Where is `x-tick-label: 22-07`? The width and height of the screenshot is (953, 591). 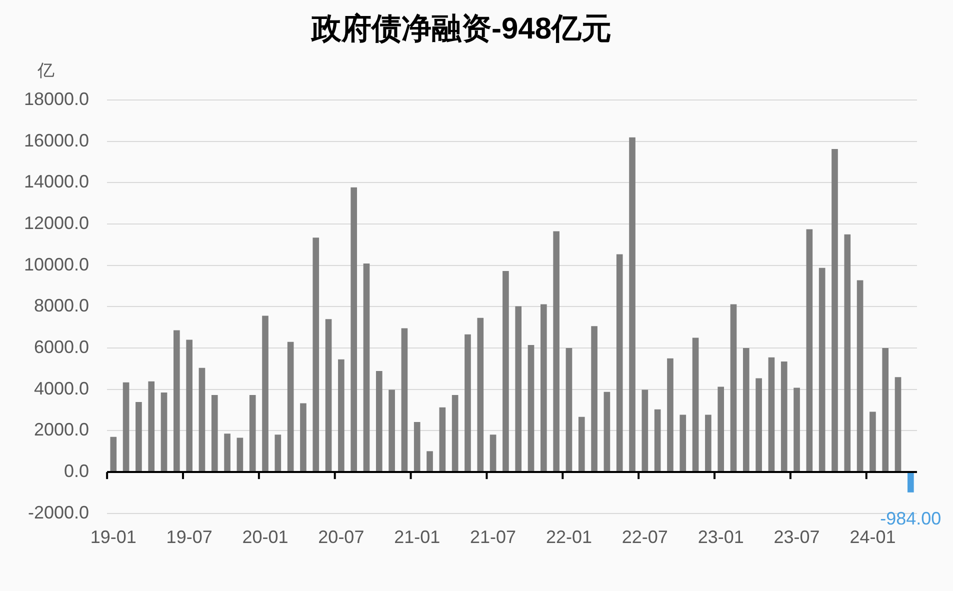
x-tick-label: 22-07 is located at coordinates (645, 537).